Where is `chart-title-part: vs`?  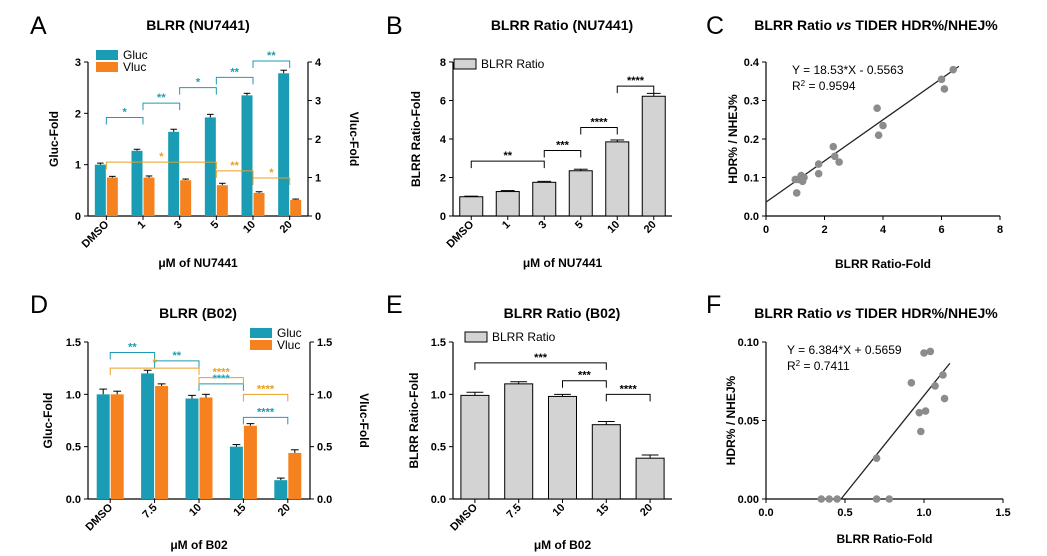
chart-title-part: vs is located at coordinates (844, 313).